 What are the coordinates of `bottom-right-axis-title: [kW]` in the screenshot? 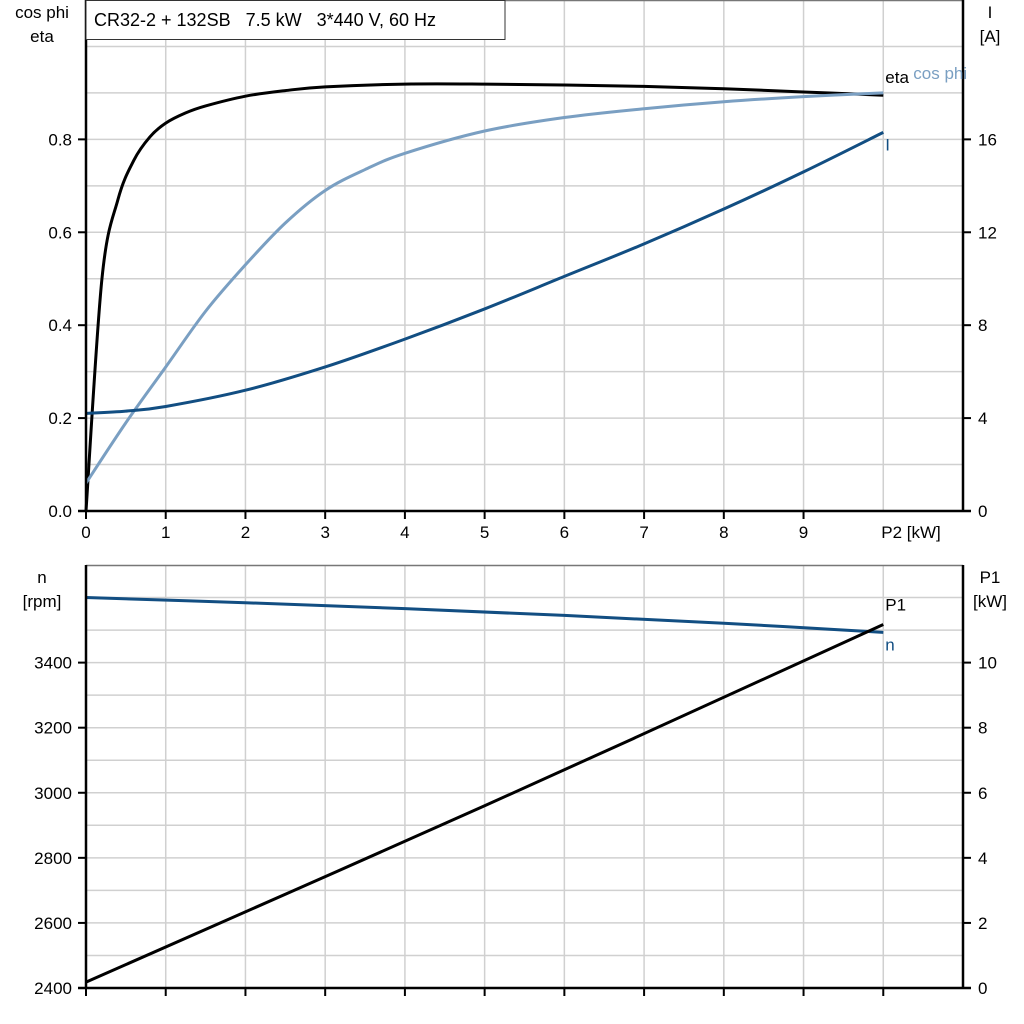 It's located at (990, 601).